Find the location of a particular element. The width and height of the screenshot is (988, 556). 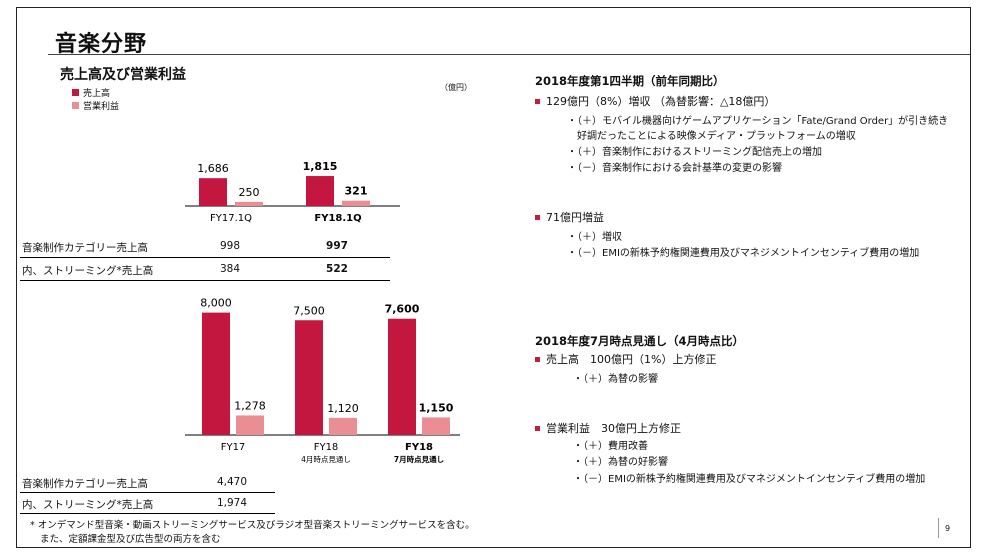

data-label-sales-1: 7,500 is located at coordinates (309, 310).